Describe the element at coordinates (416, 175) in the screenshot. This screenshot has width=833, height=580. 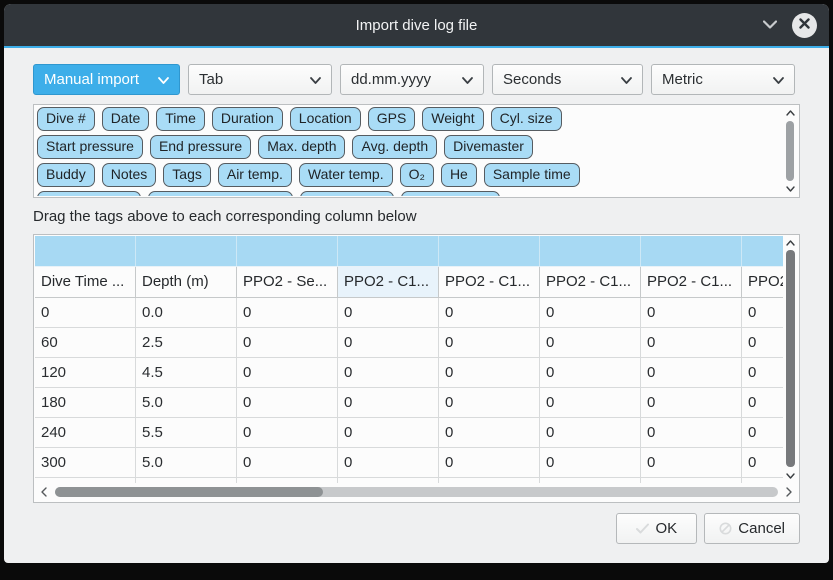
I see `tag: O₂` at that location.